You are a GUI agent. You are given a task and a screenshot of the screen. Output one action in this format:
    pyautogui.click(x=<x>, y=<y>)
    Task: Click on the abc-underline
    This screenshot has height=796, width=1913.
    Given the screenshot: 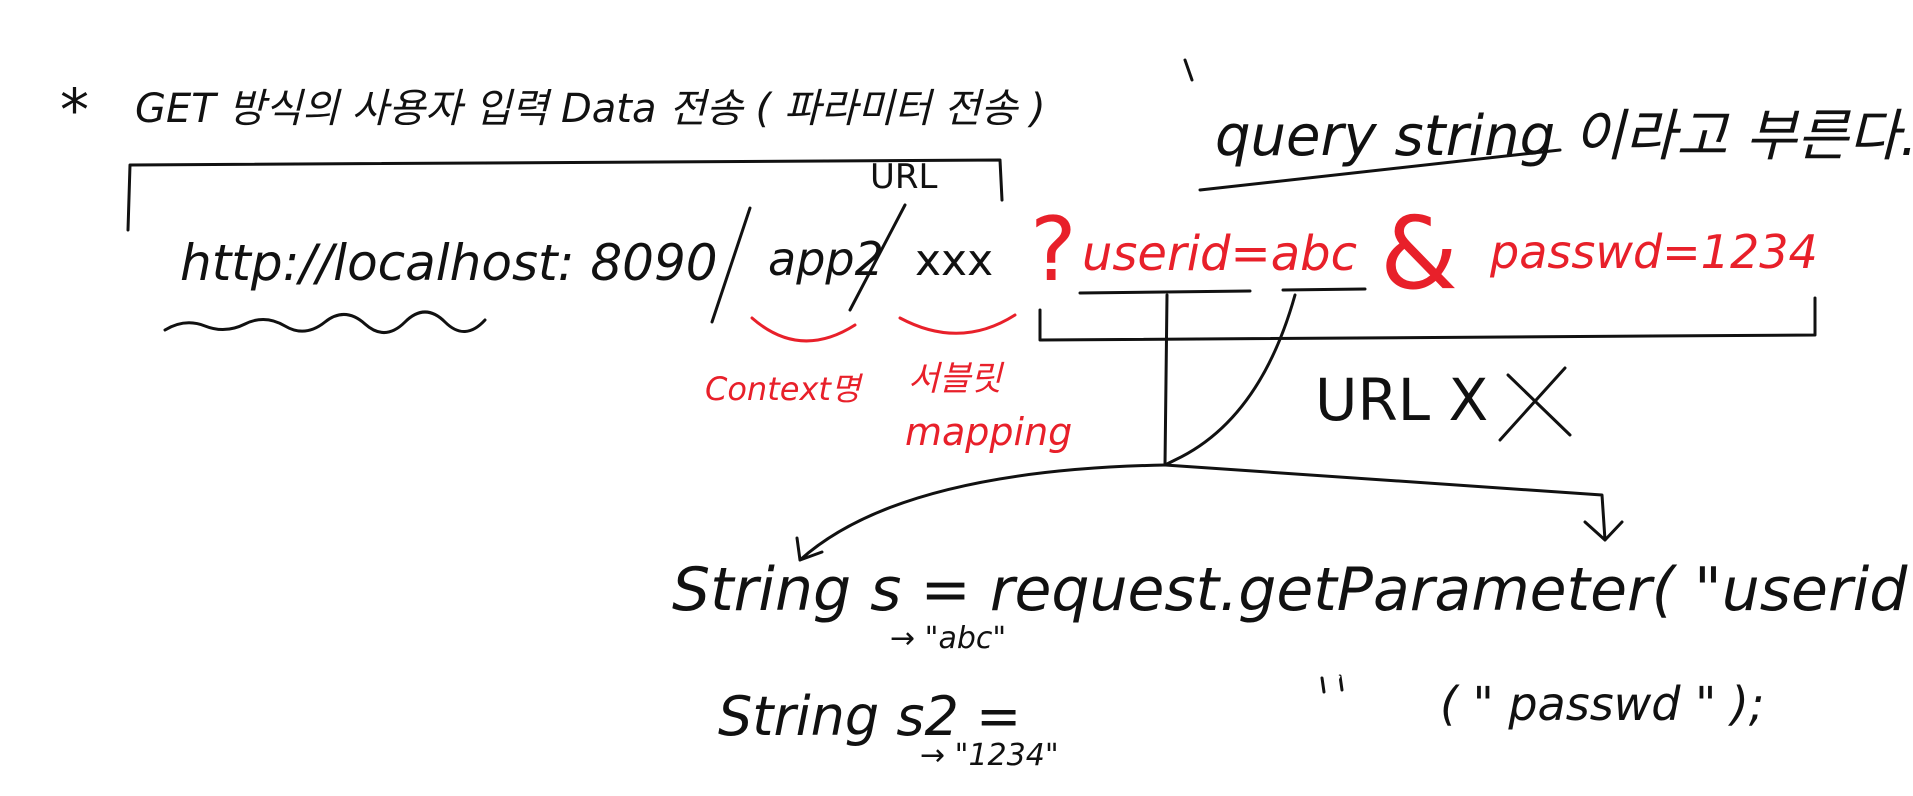 What is the action you would take?
    pyautogui.click(x=1324, y=289)
    